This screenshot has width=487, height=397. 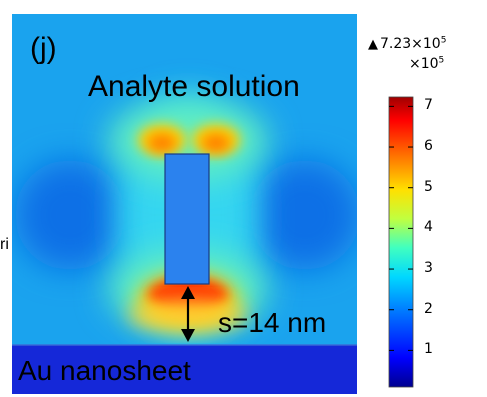 What do you see at coordinates (187, 219) in the screenshot?
I see `nanorod` at bounding box center [187, 219].